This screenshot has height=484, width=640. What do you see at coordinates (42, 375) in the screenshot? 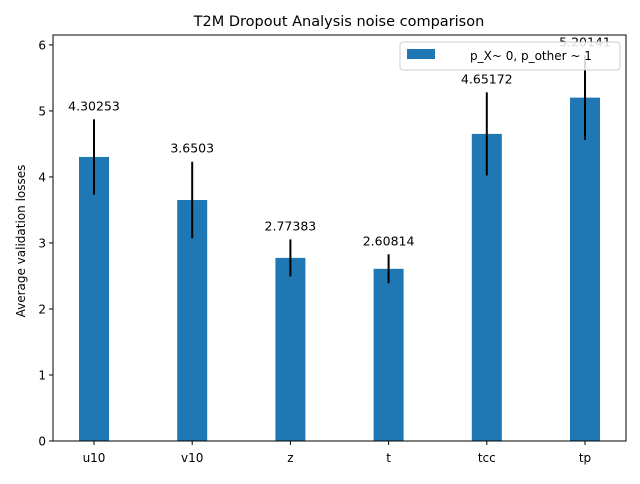
I see `y-tick-label: 1` at bounding box center [42, 375].